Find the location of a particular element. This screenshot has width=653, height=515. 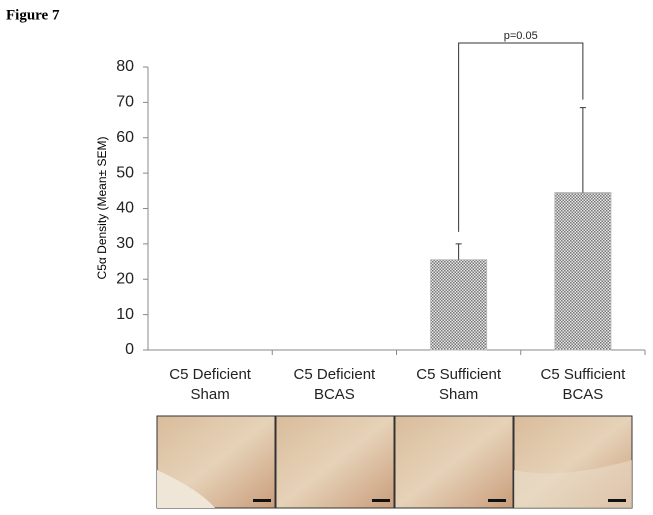

micrographs is located at coordinates (394, 462).